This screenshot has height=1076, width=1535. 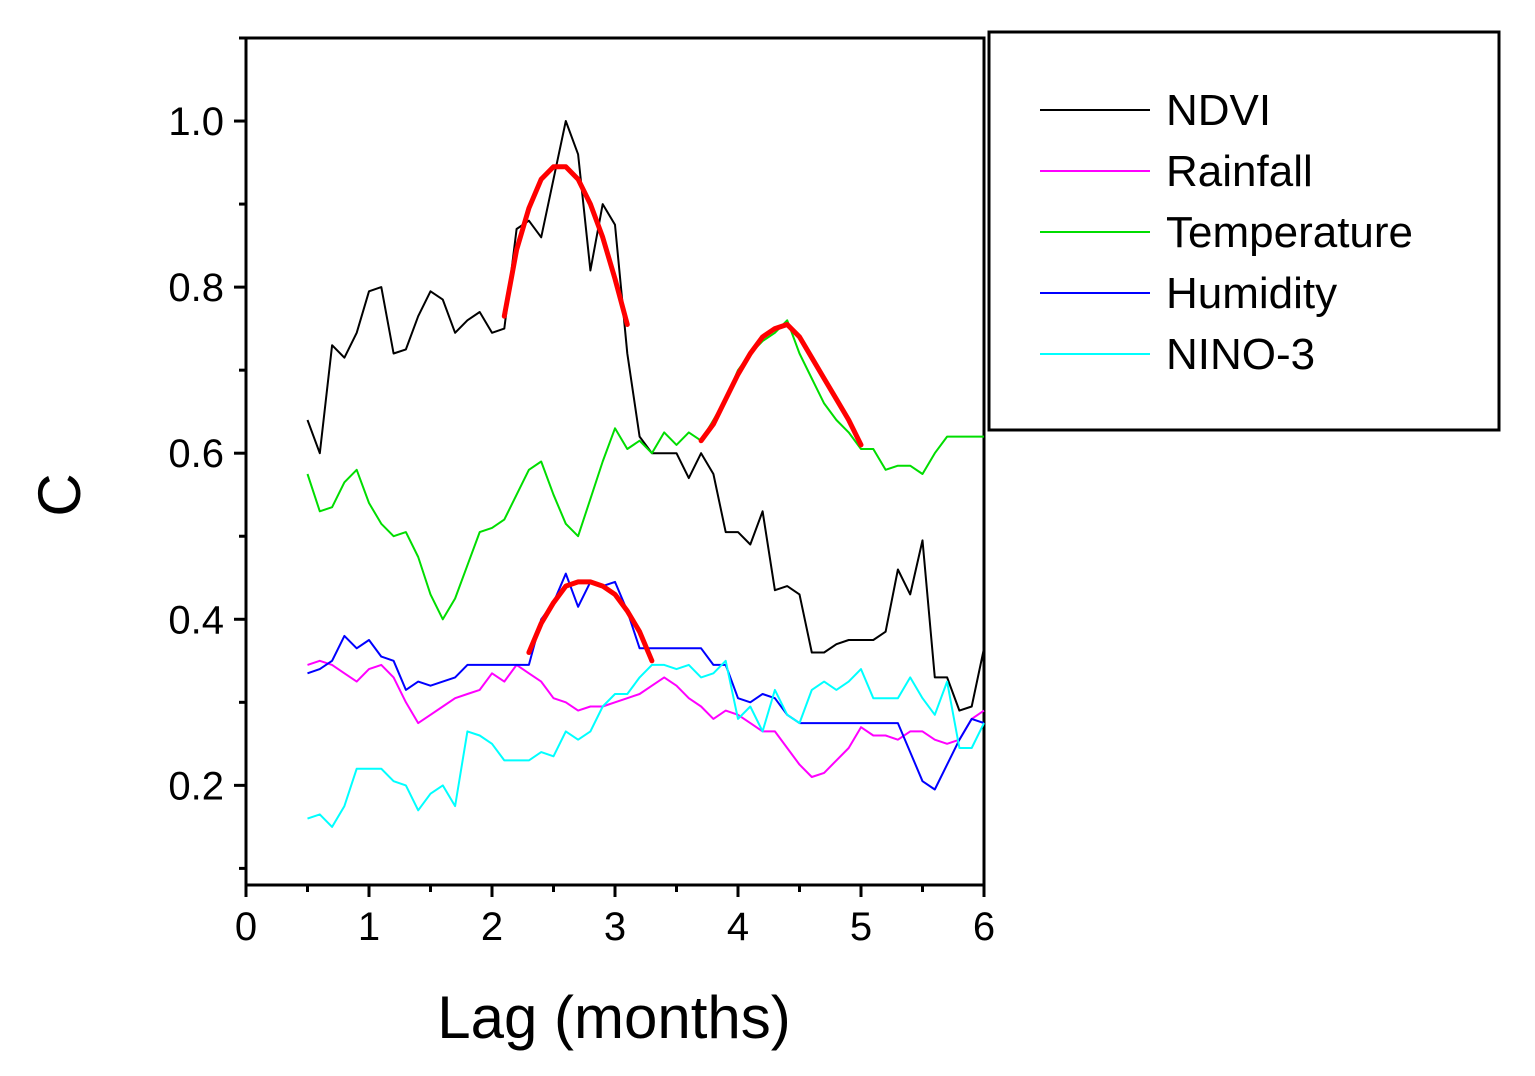 What do you see at coordinates (196, 786) in the screenshot?
I see `y-tick-label: 0.2` at bounding box center [196, 786].